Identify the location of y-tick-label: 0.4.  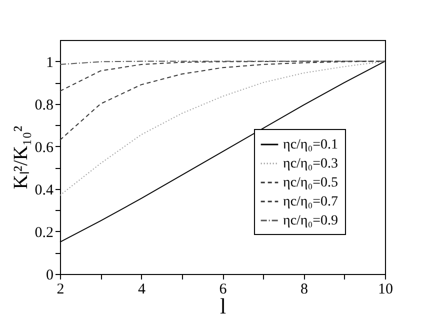
(44, 190).